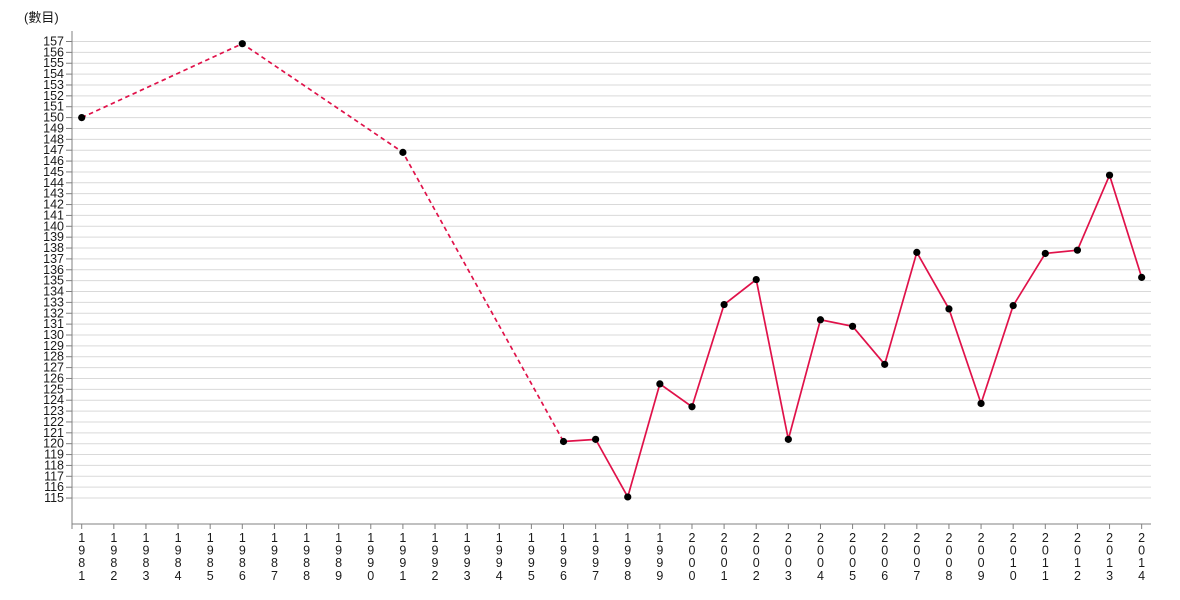 The height and width of the screenshot is (600, 1180). What do you see at coordinates (885, 364) in the screenshot?
I see `data-point-2006` at bounding box center [885, 364].